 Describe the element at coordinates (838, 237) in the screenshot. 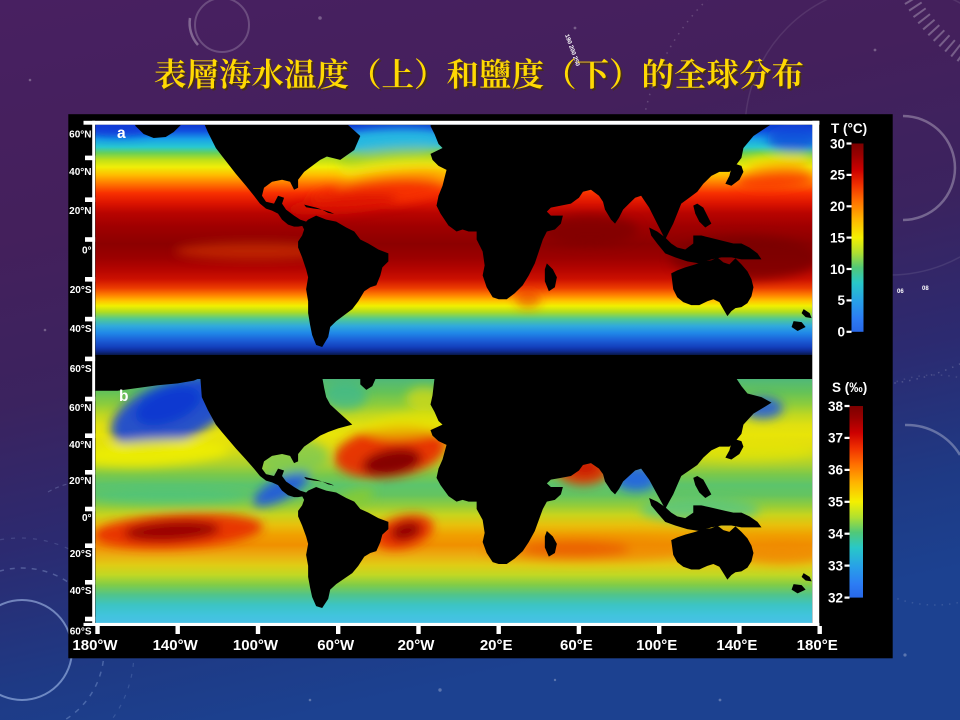

I see `svg-text: 15` at that location.